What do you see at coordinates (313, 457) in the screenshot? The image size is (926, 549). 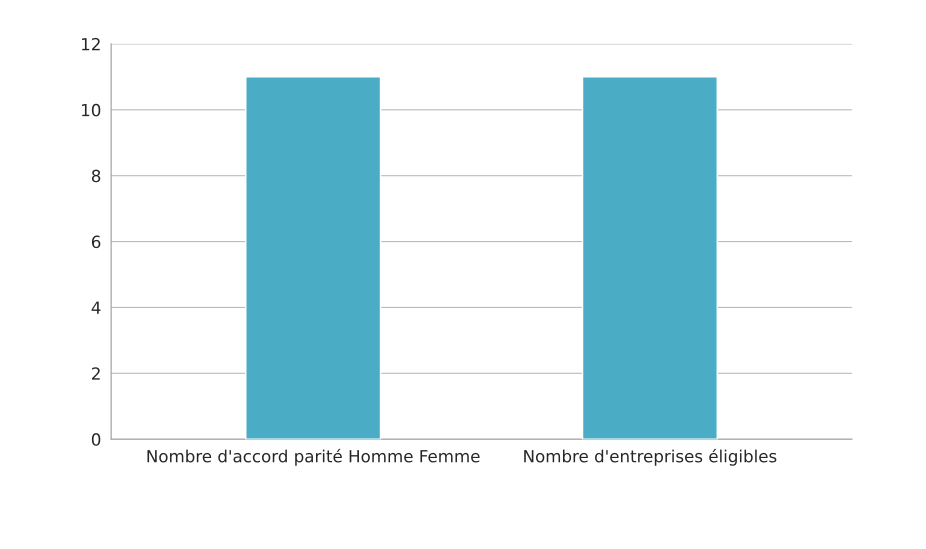 I see `x-tick-label: Nombre d'accord parité Homme Femme` at bounding box center [313, 457].